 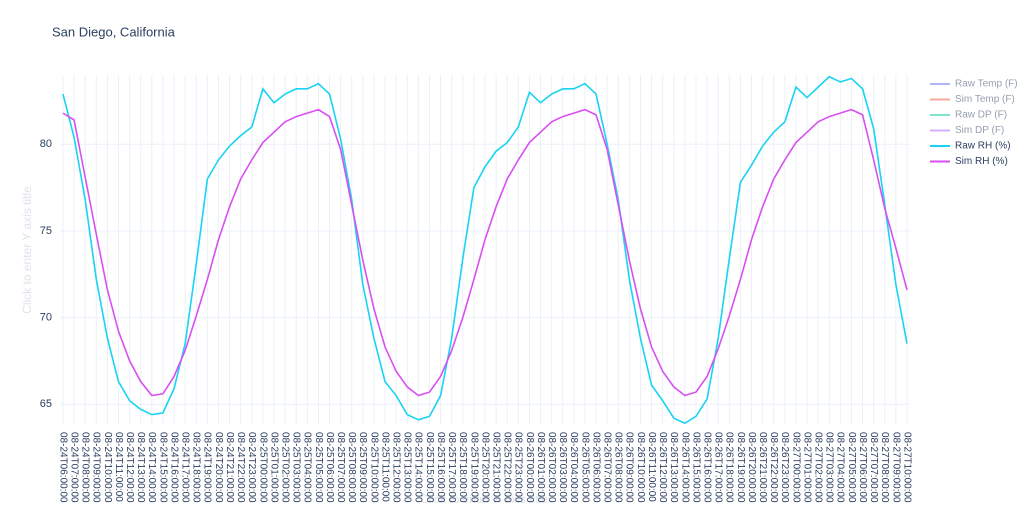 I want to click on x-tick-label: 08-27T10:00:00, so click(x=906, y=467).